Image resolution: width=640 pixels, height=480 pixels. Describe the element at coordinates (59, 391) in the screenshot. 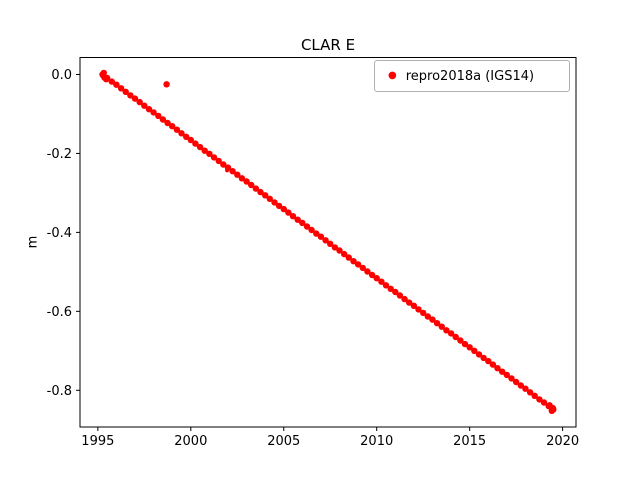

I see `y-tick-label: -0.8` at that location.